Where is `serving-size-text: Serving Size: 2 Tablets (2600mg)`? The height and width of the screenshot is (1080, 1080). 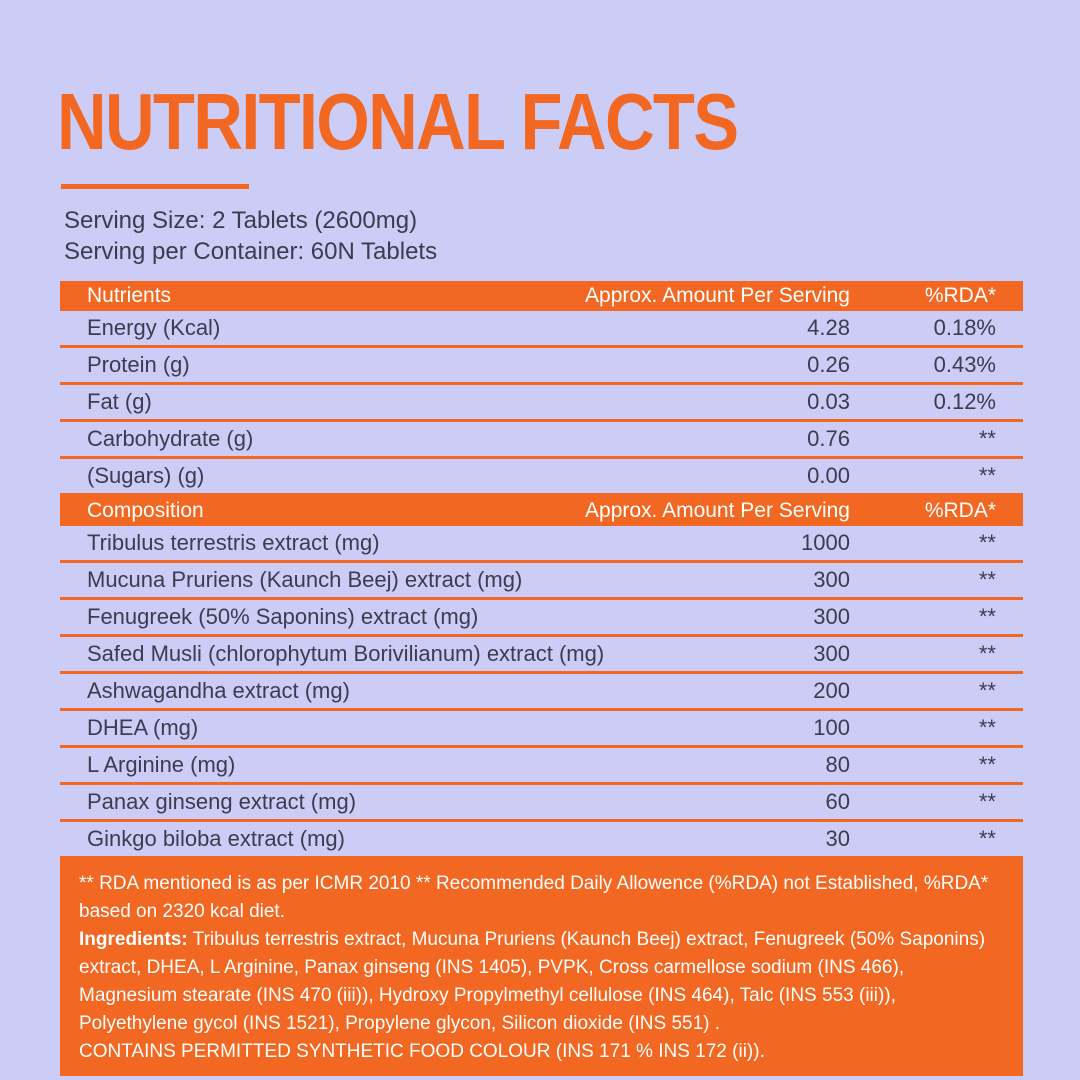
serving-size-text: Serving Size: 2 Tablets (2600mg) is located at coordinates (241, 220).